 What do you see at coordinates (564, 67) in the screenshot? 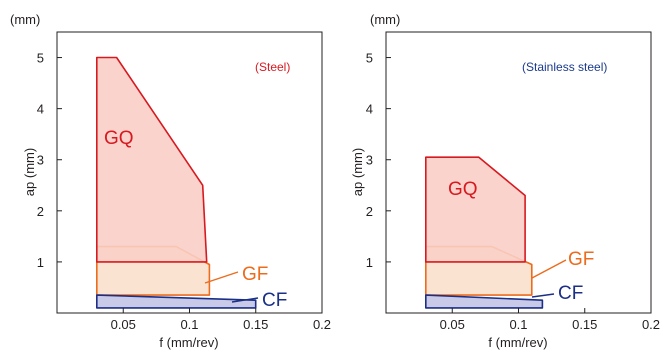
I see `material-tag: (Stainless steel)` at bounding box center [564, 67].